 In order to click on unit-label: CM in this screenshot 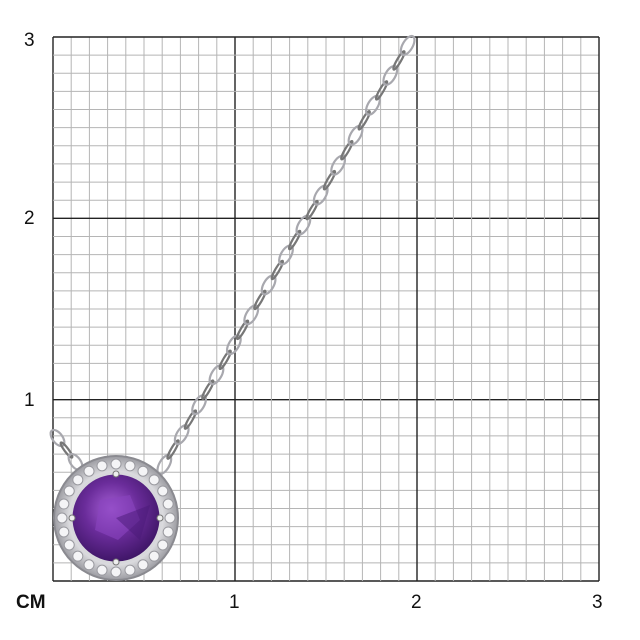, I will do `click(31, 602)`.